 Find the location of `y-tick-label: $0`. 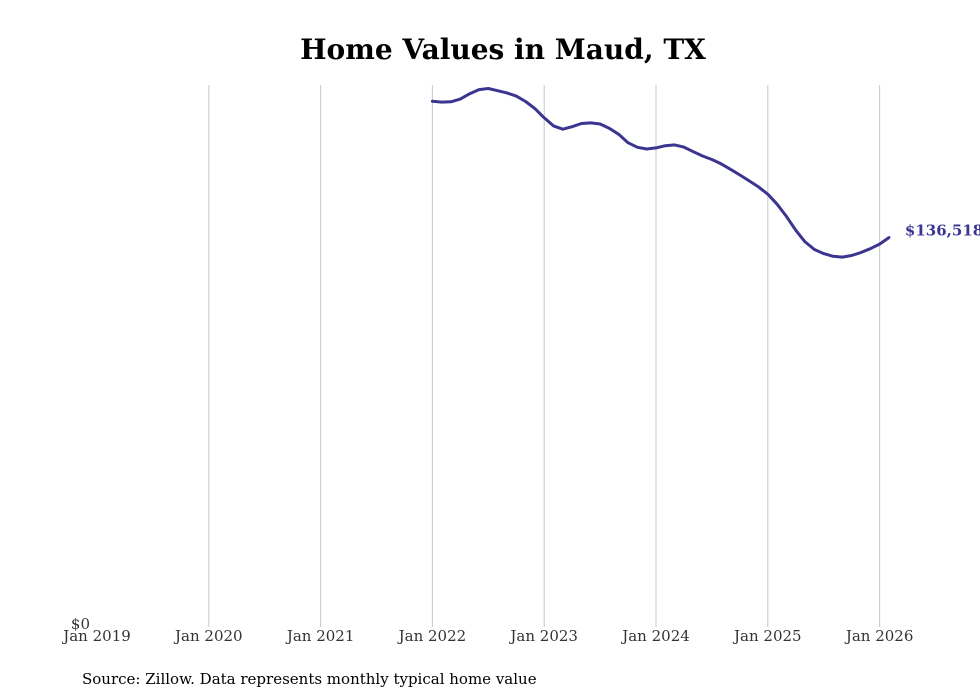

y-tick-label: $0 is located at coordinates (80, 624).